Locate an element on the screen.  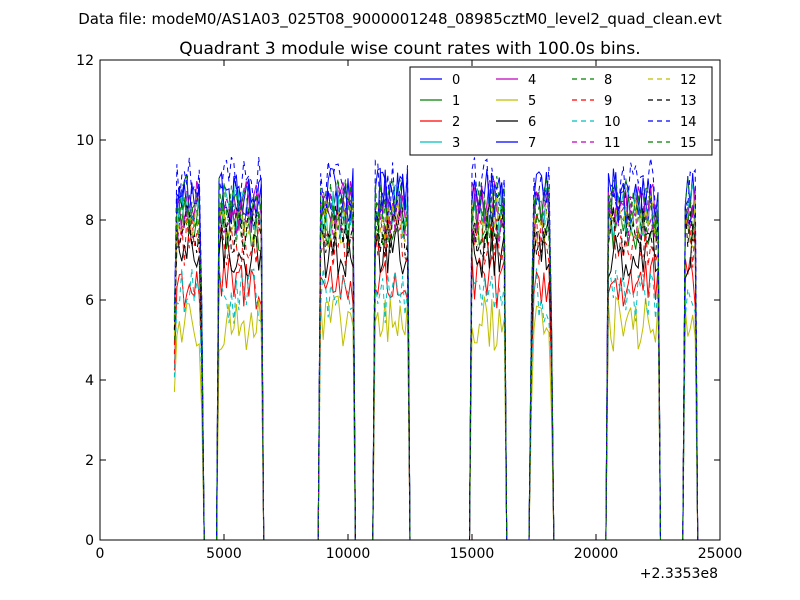
y-tick-label: 4 is located at coordinates (89, 381).